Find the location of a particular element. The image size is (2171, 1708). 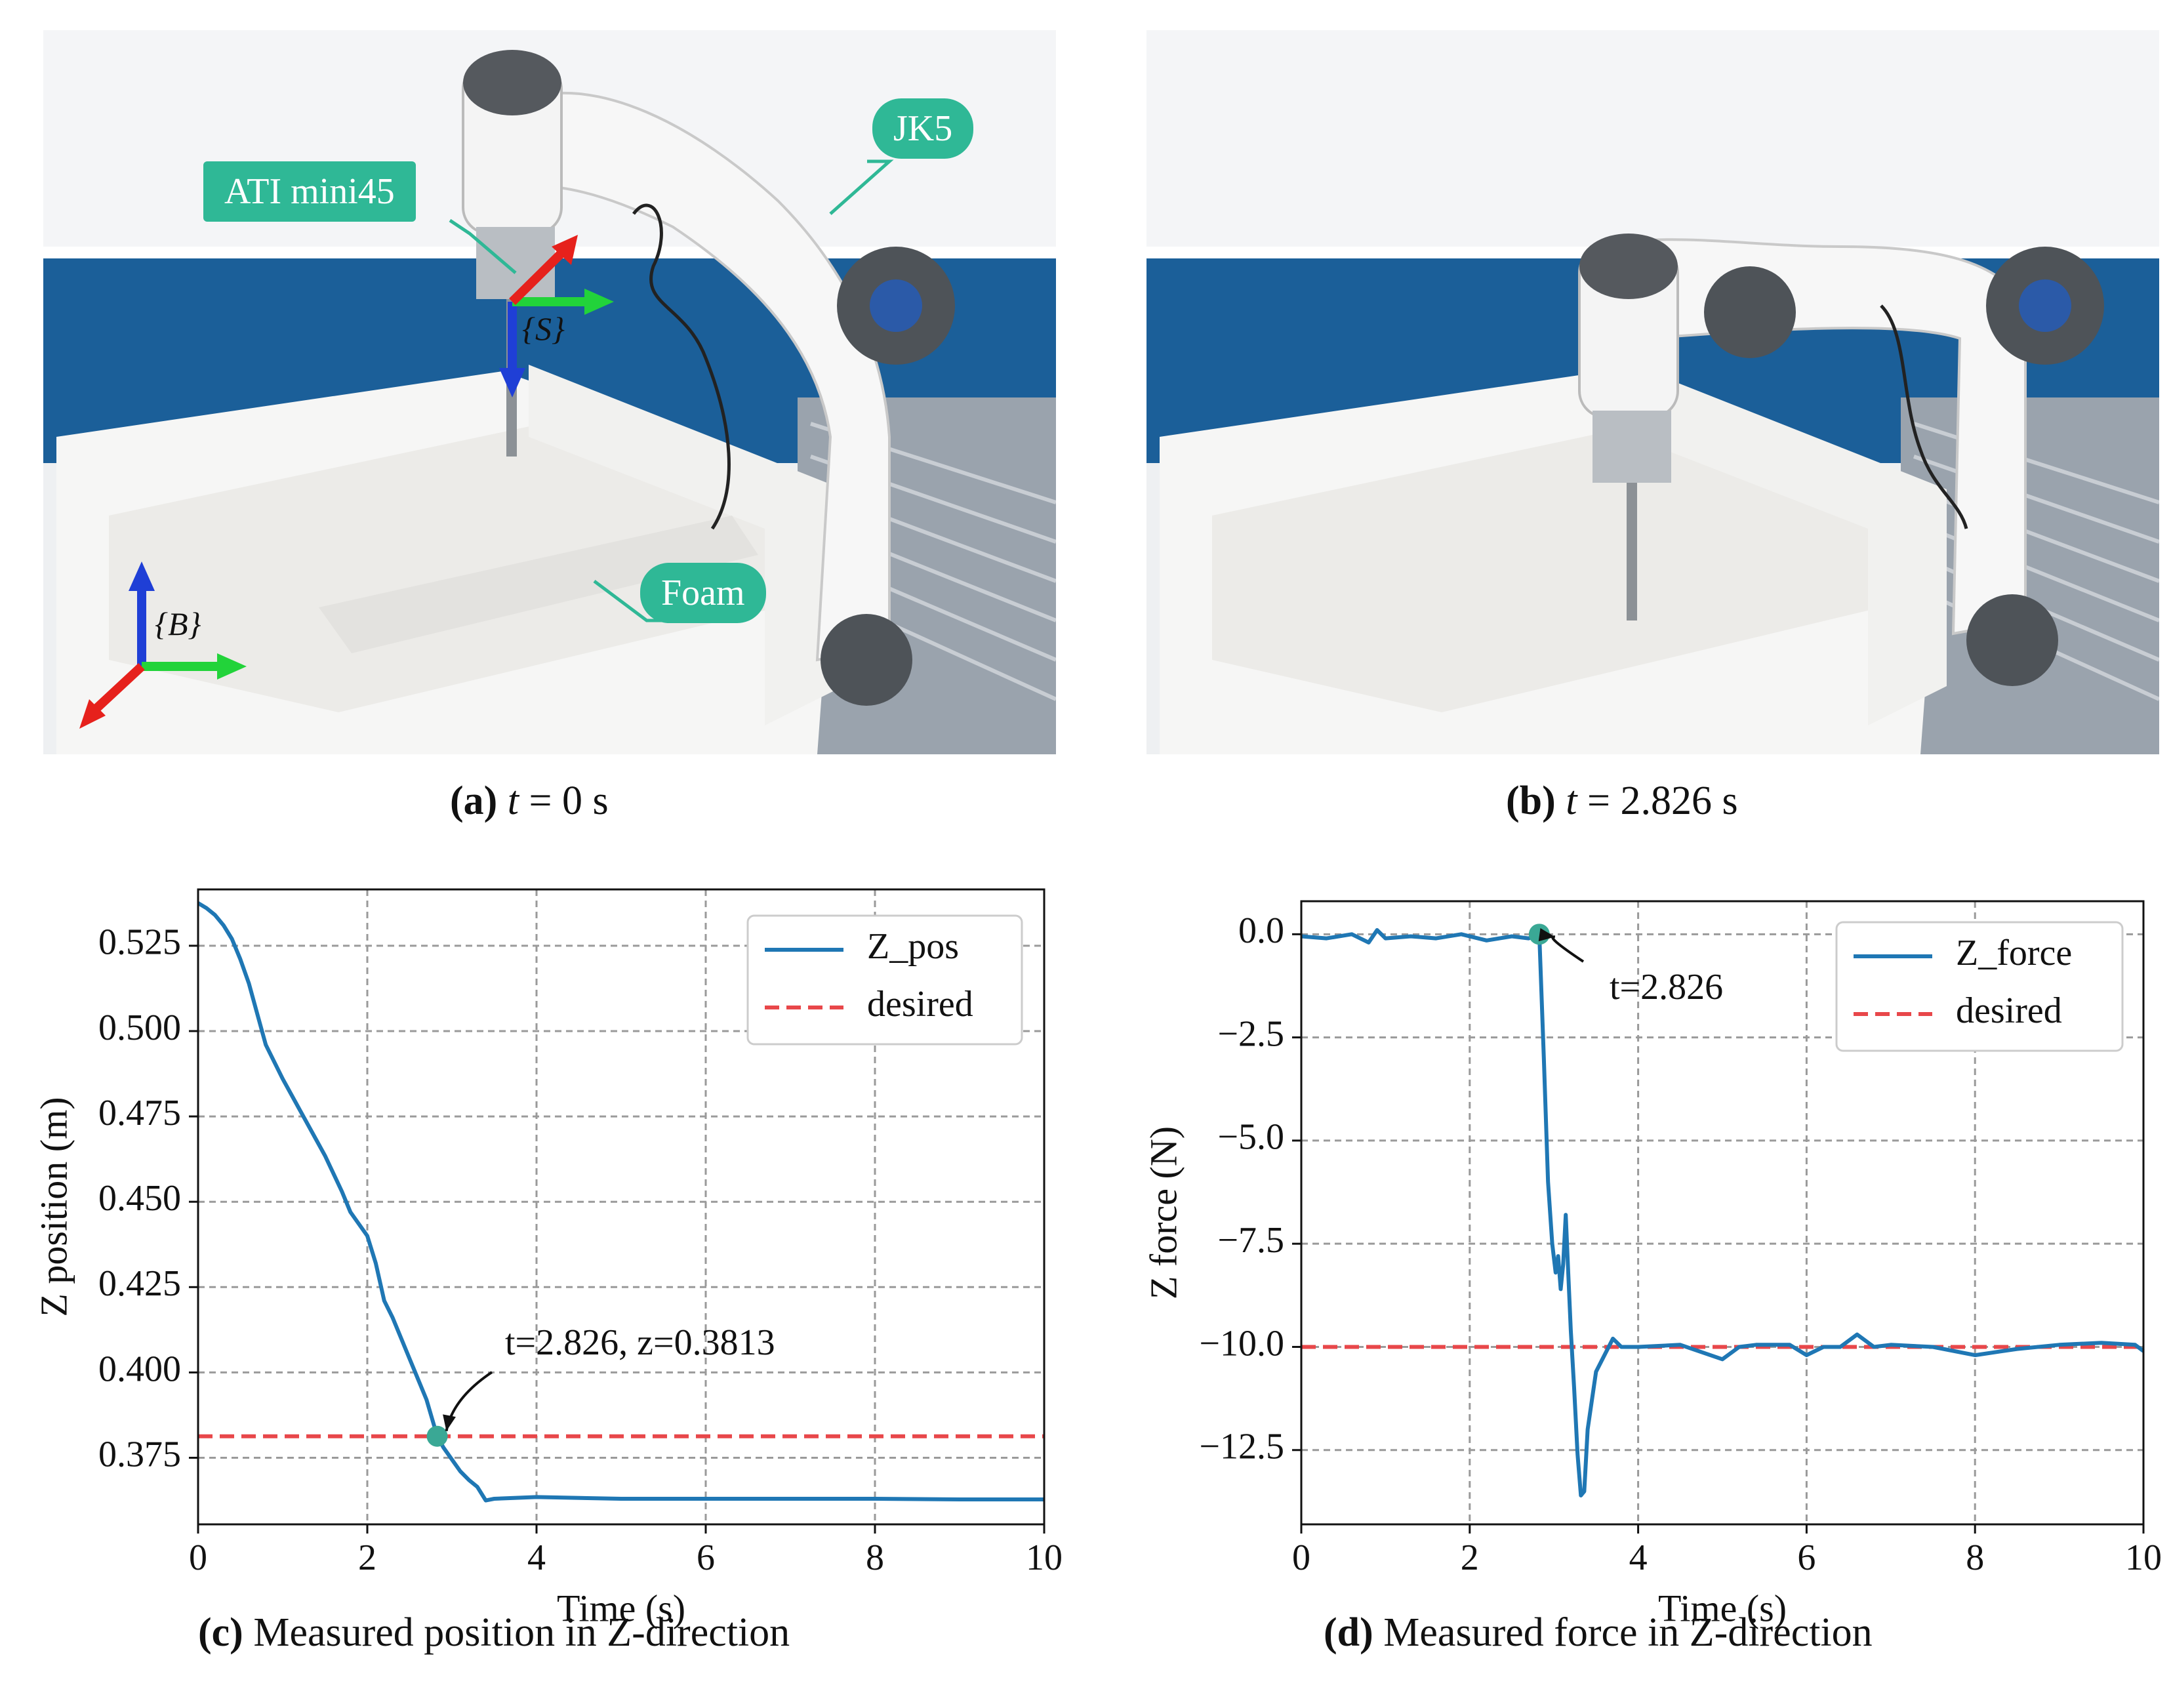

callout-foam: Foam is located at coordinates (703, 593).